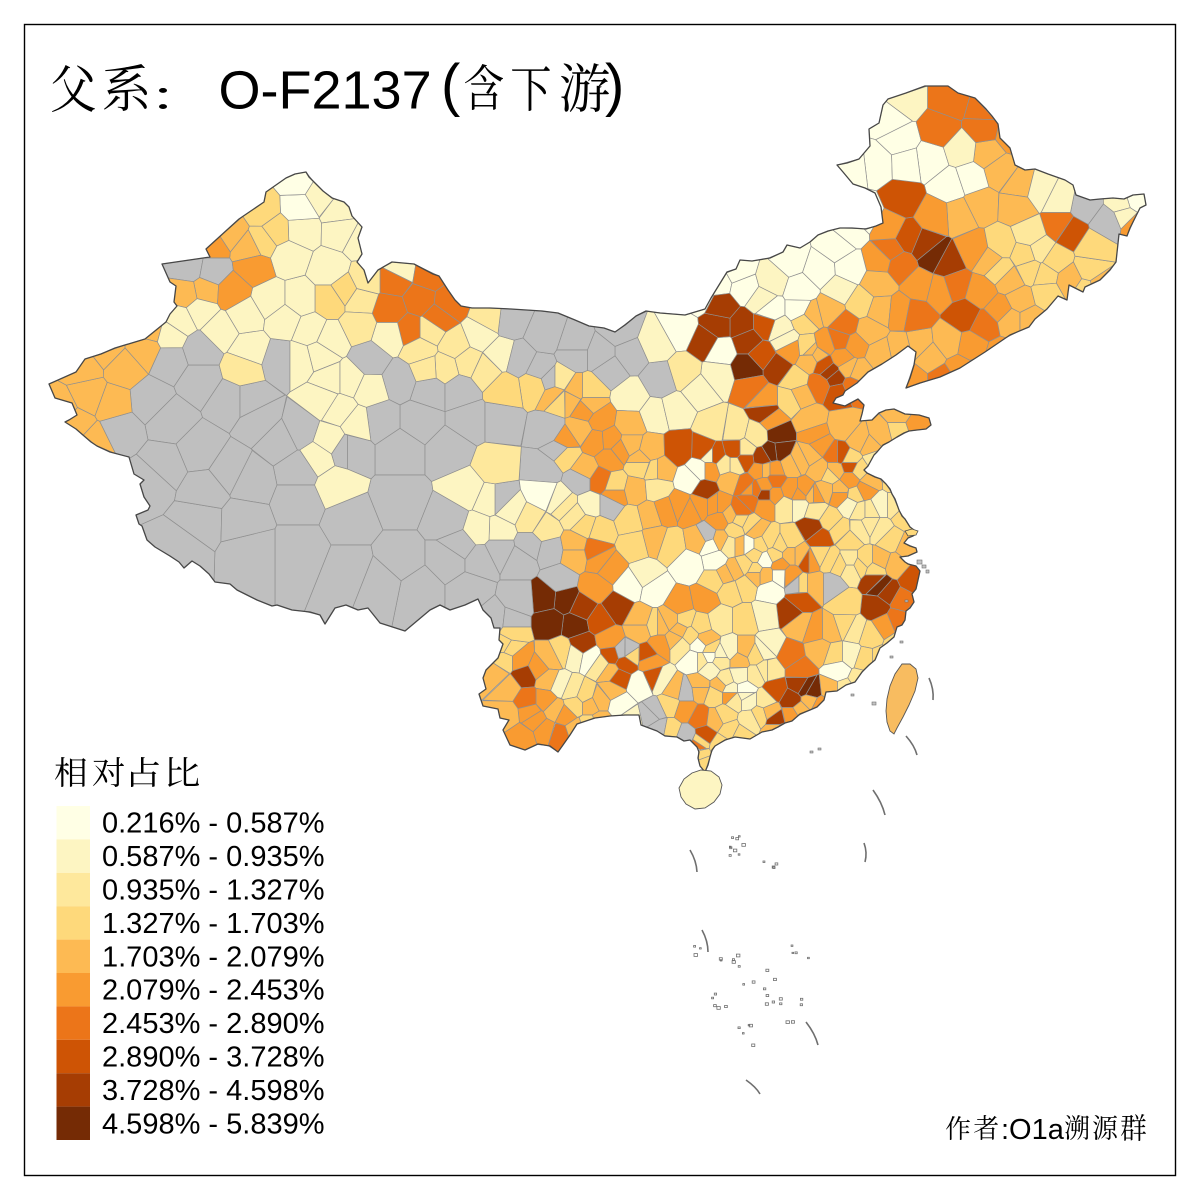  What do you see at coordinates (213, 924) in the screenshot?
I see `svg-text: 1.327% - 1.703%` at bounding box center [213, 924].